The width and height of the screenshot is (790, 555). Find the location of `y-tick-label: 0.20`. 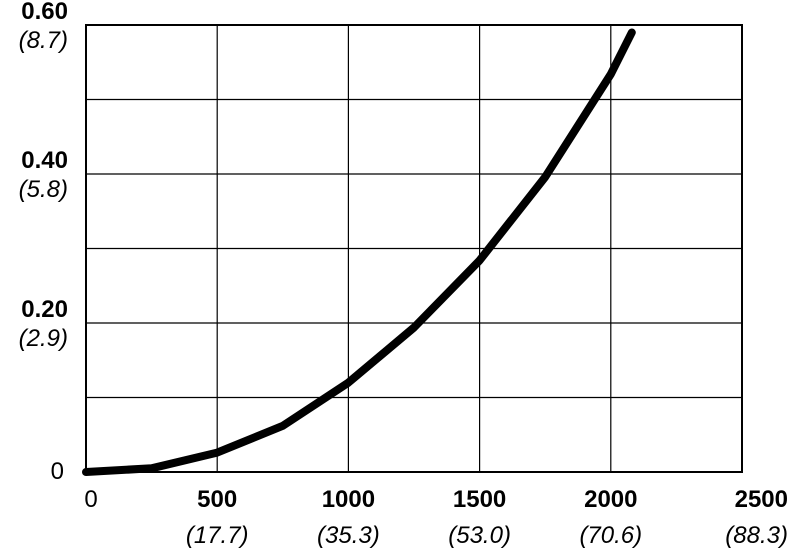

y-tick-label: 0.20 is located at coordinates (44, 309).